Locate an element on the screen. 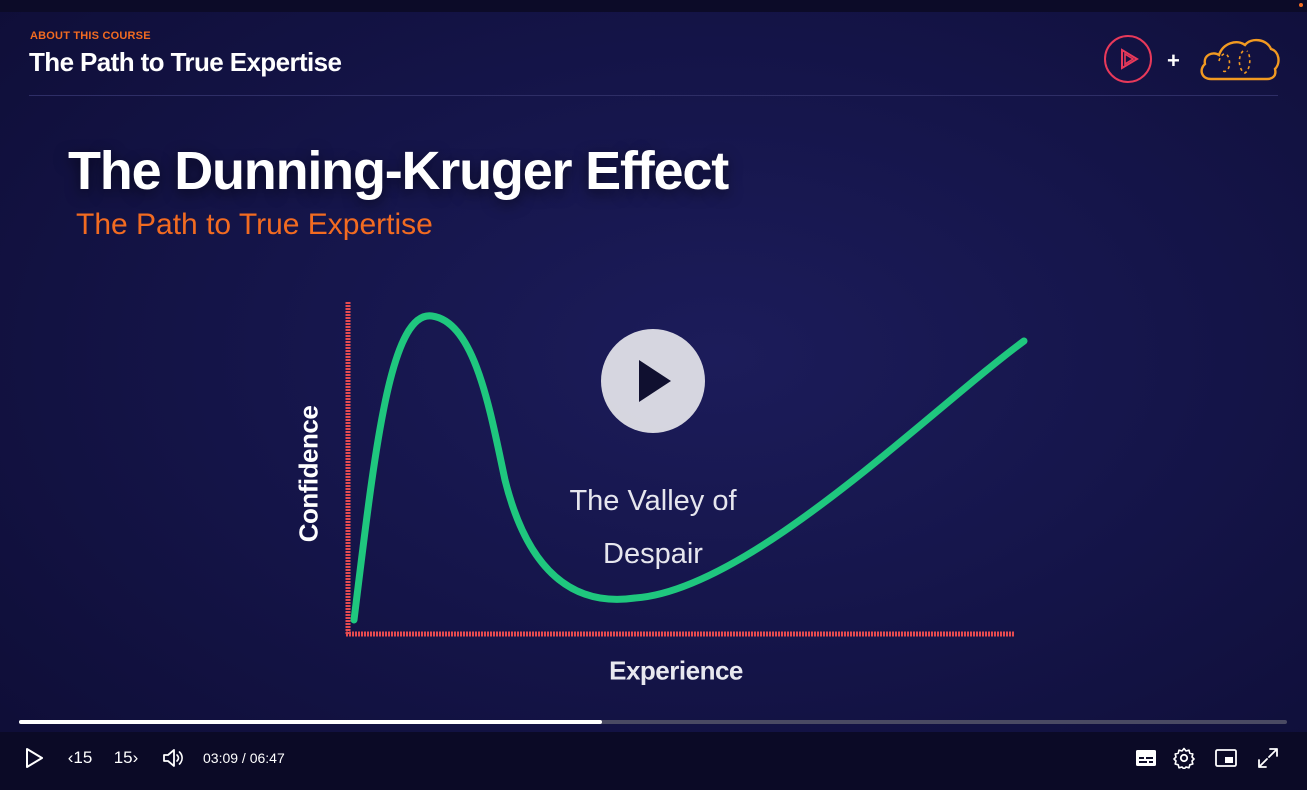 The height and width of the screenshot is (790, 1307). picture-in-picture-button is located at coordinates (1226, 758).